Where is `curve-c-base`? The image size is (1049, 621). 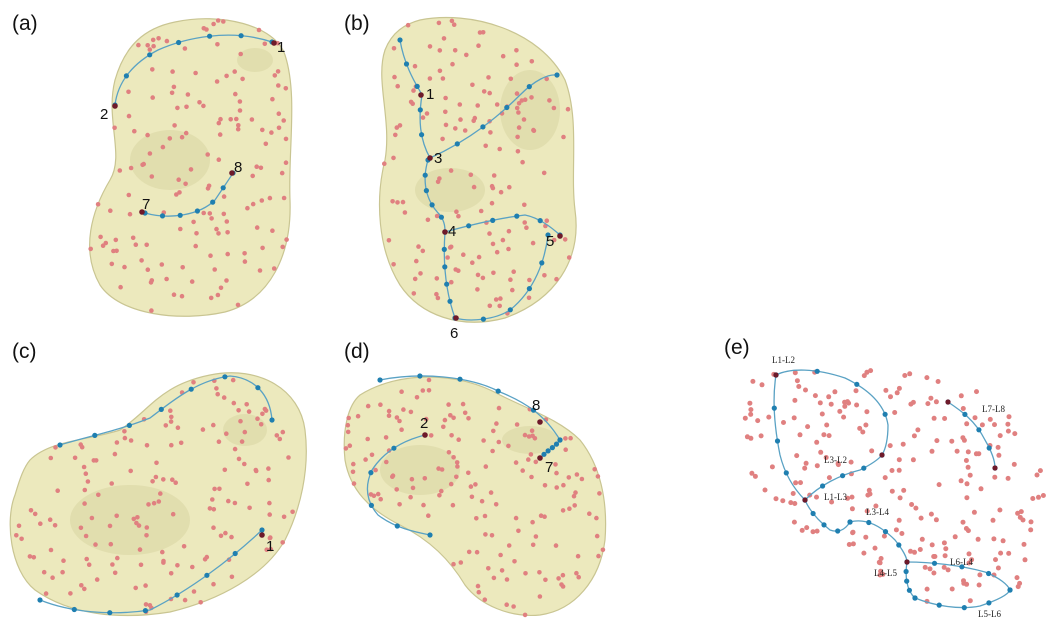
curve-c-base is located at coordinates (151, 571).